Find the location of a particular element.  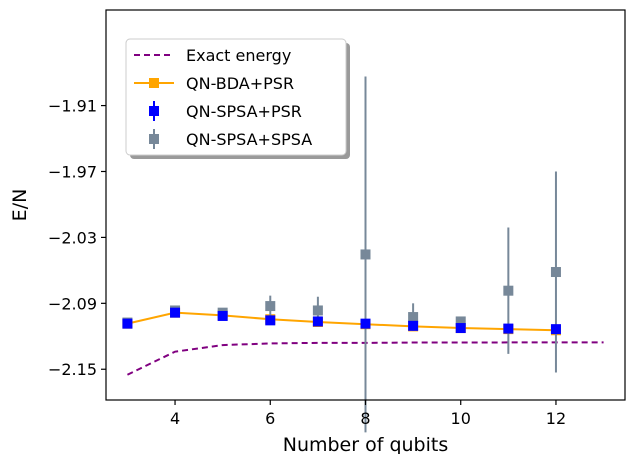

x-tick-label: 6 is located at coordinates (270, 418).